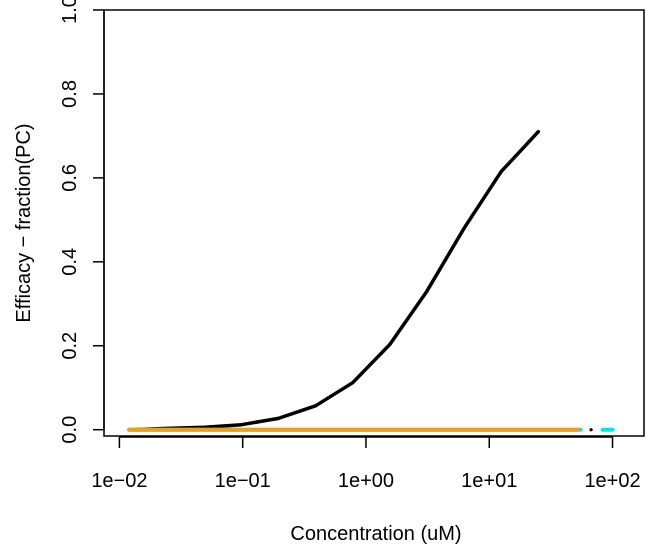  Describe the element at coordinates (591, 430) in the screenshot. I see `series-point` at that location.